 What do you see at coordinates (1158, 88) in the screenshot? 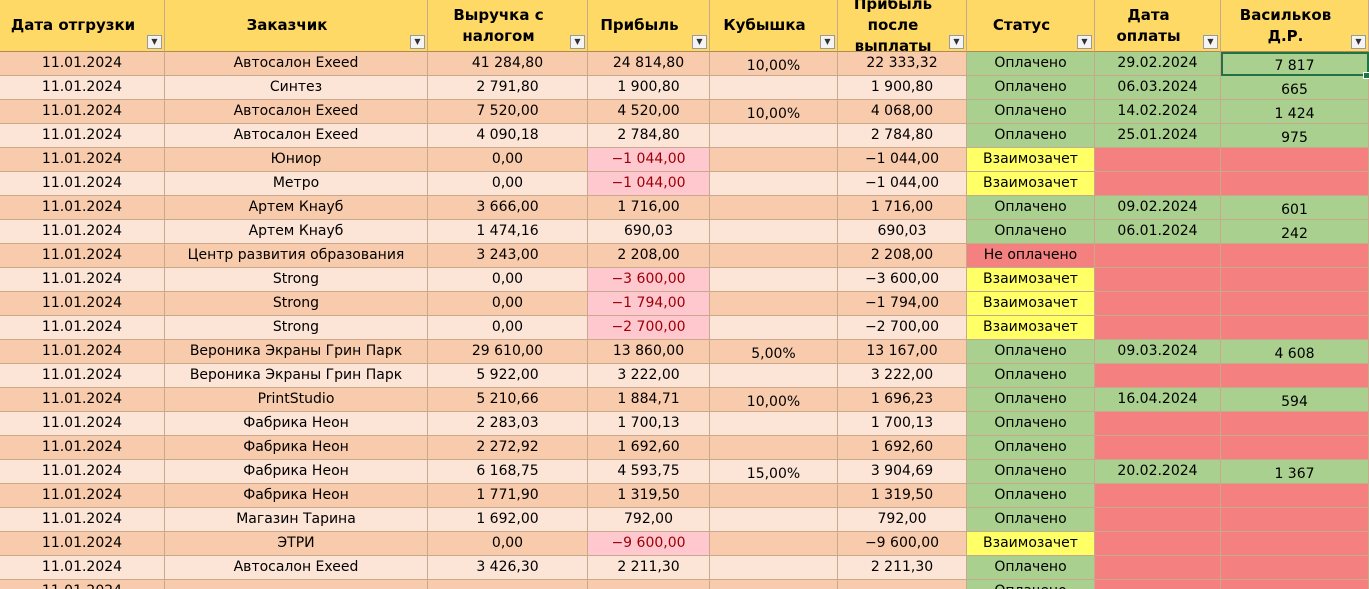
I see `payment-date-cell: 06.03.2024` at bounding box center [1158, 88].